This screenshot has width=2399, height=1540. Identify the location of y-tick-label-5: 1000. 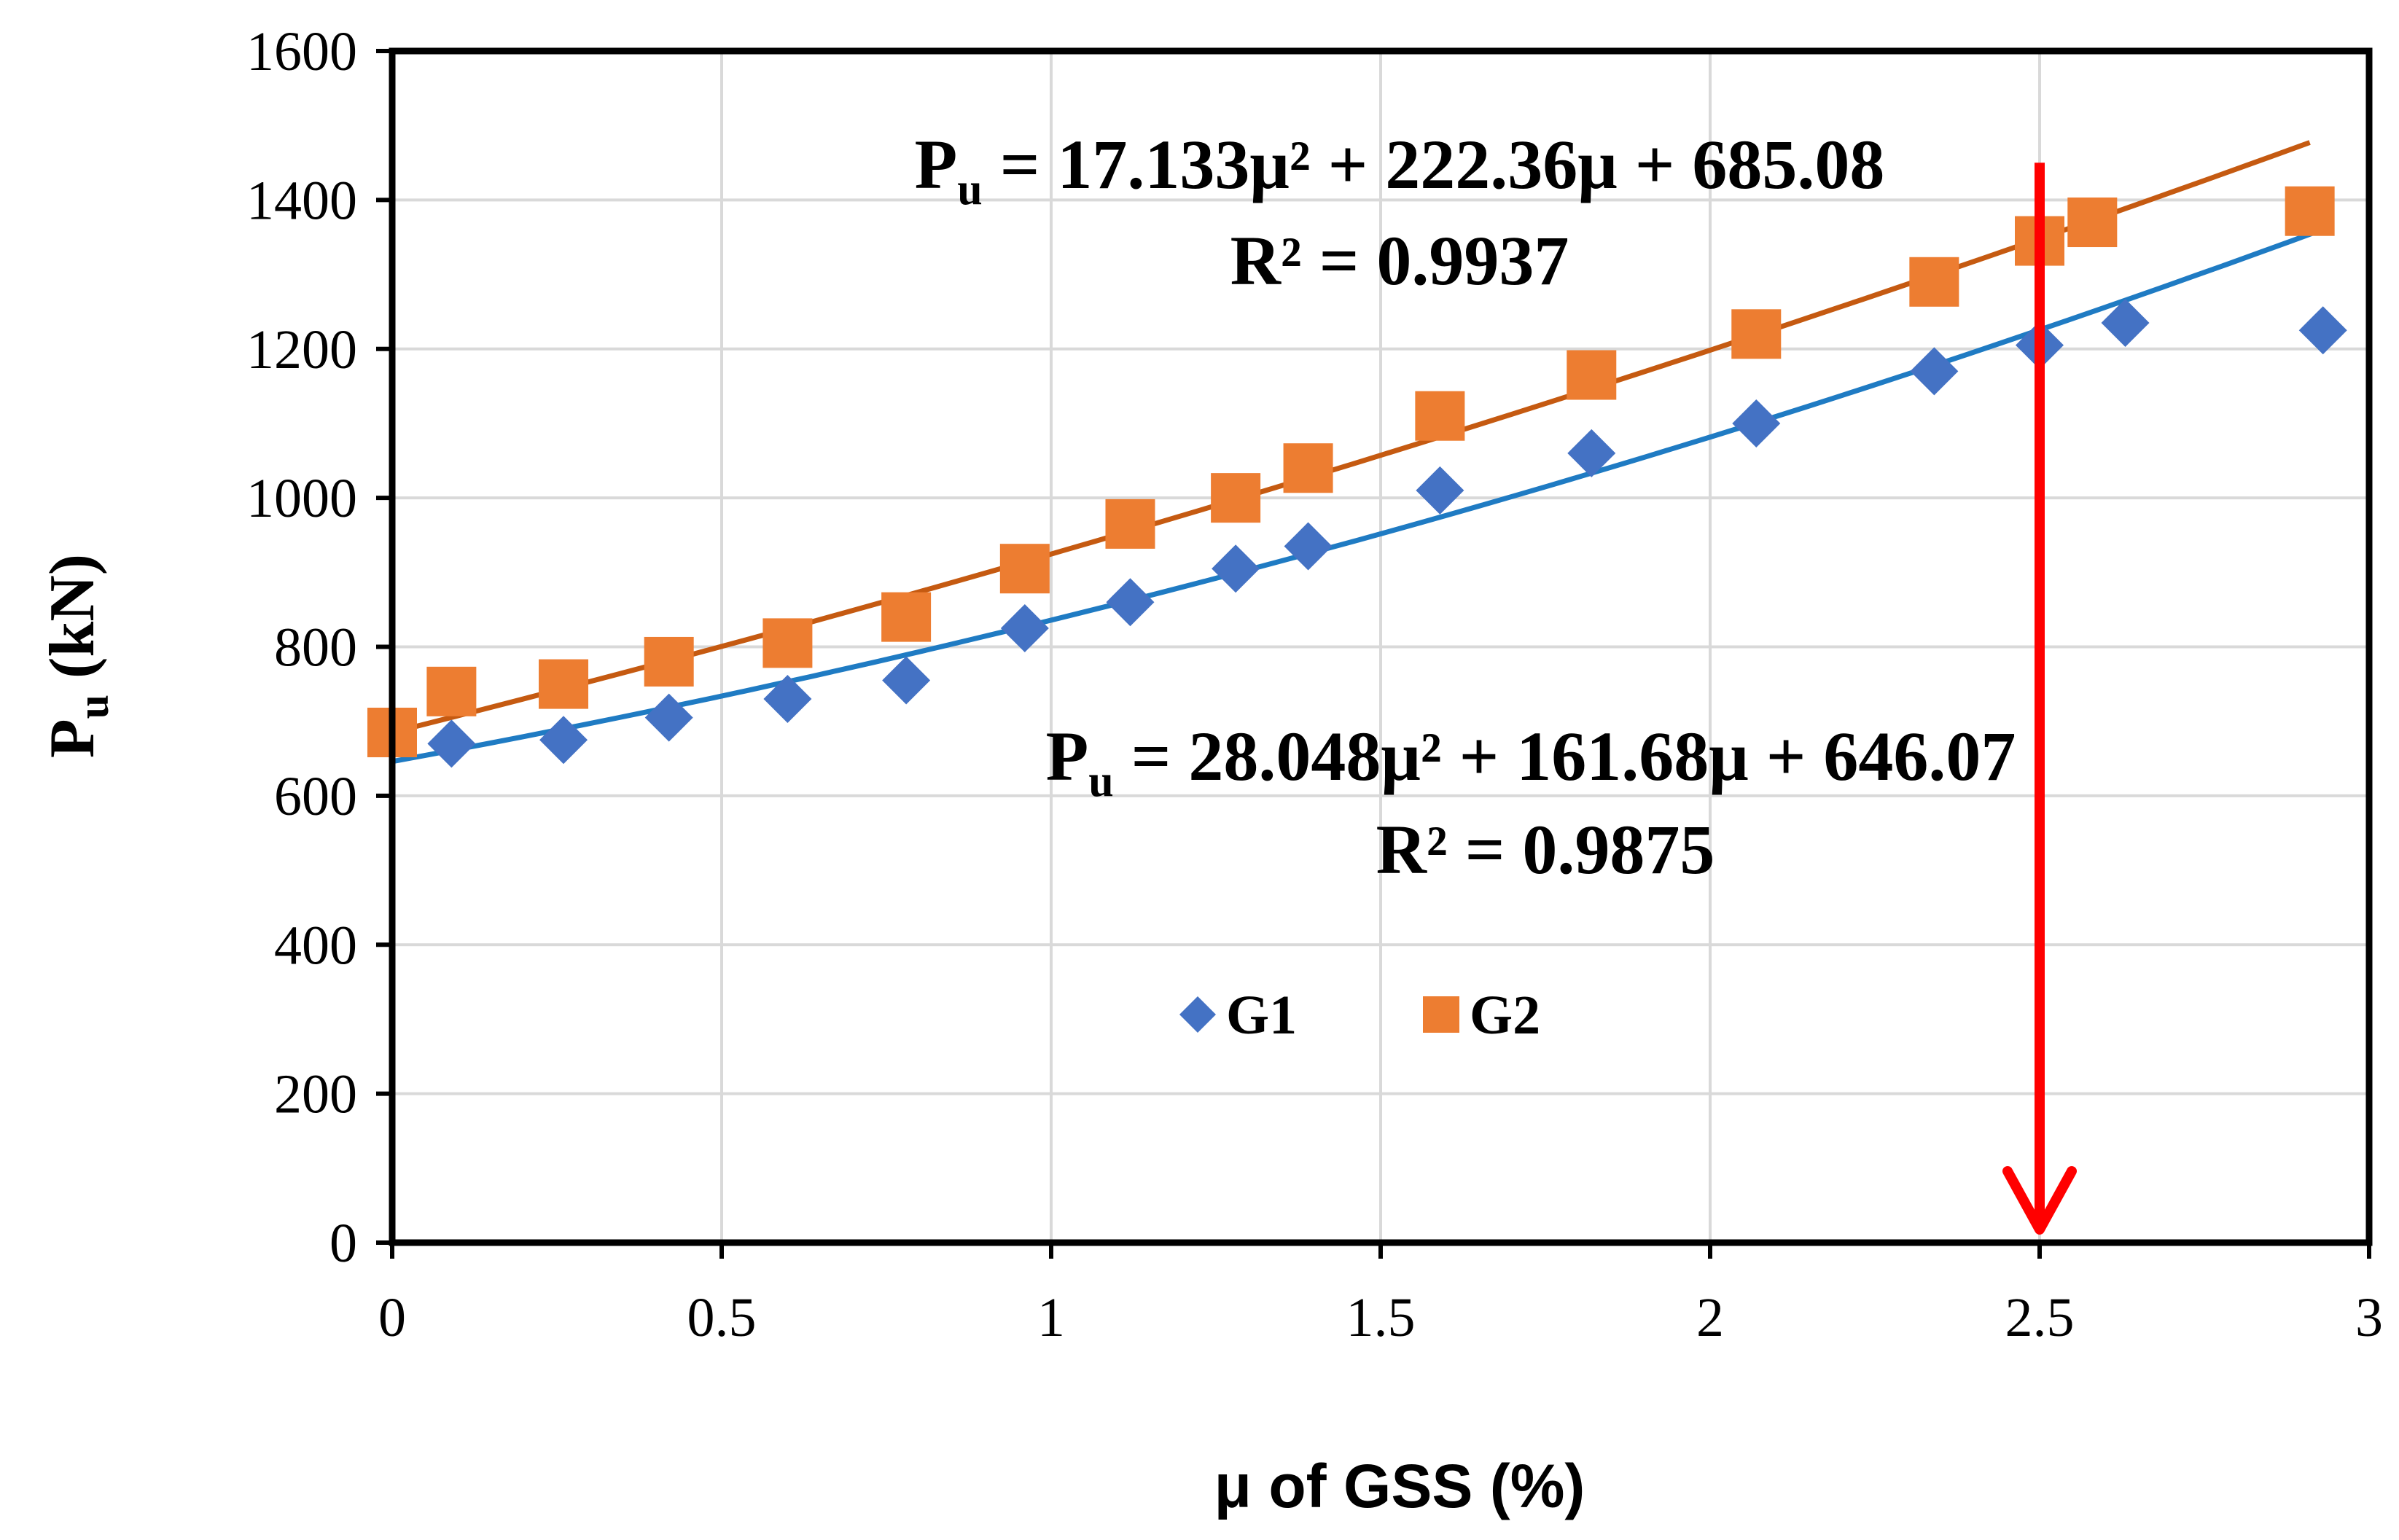
(302, 498).